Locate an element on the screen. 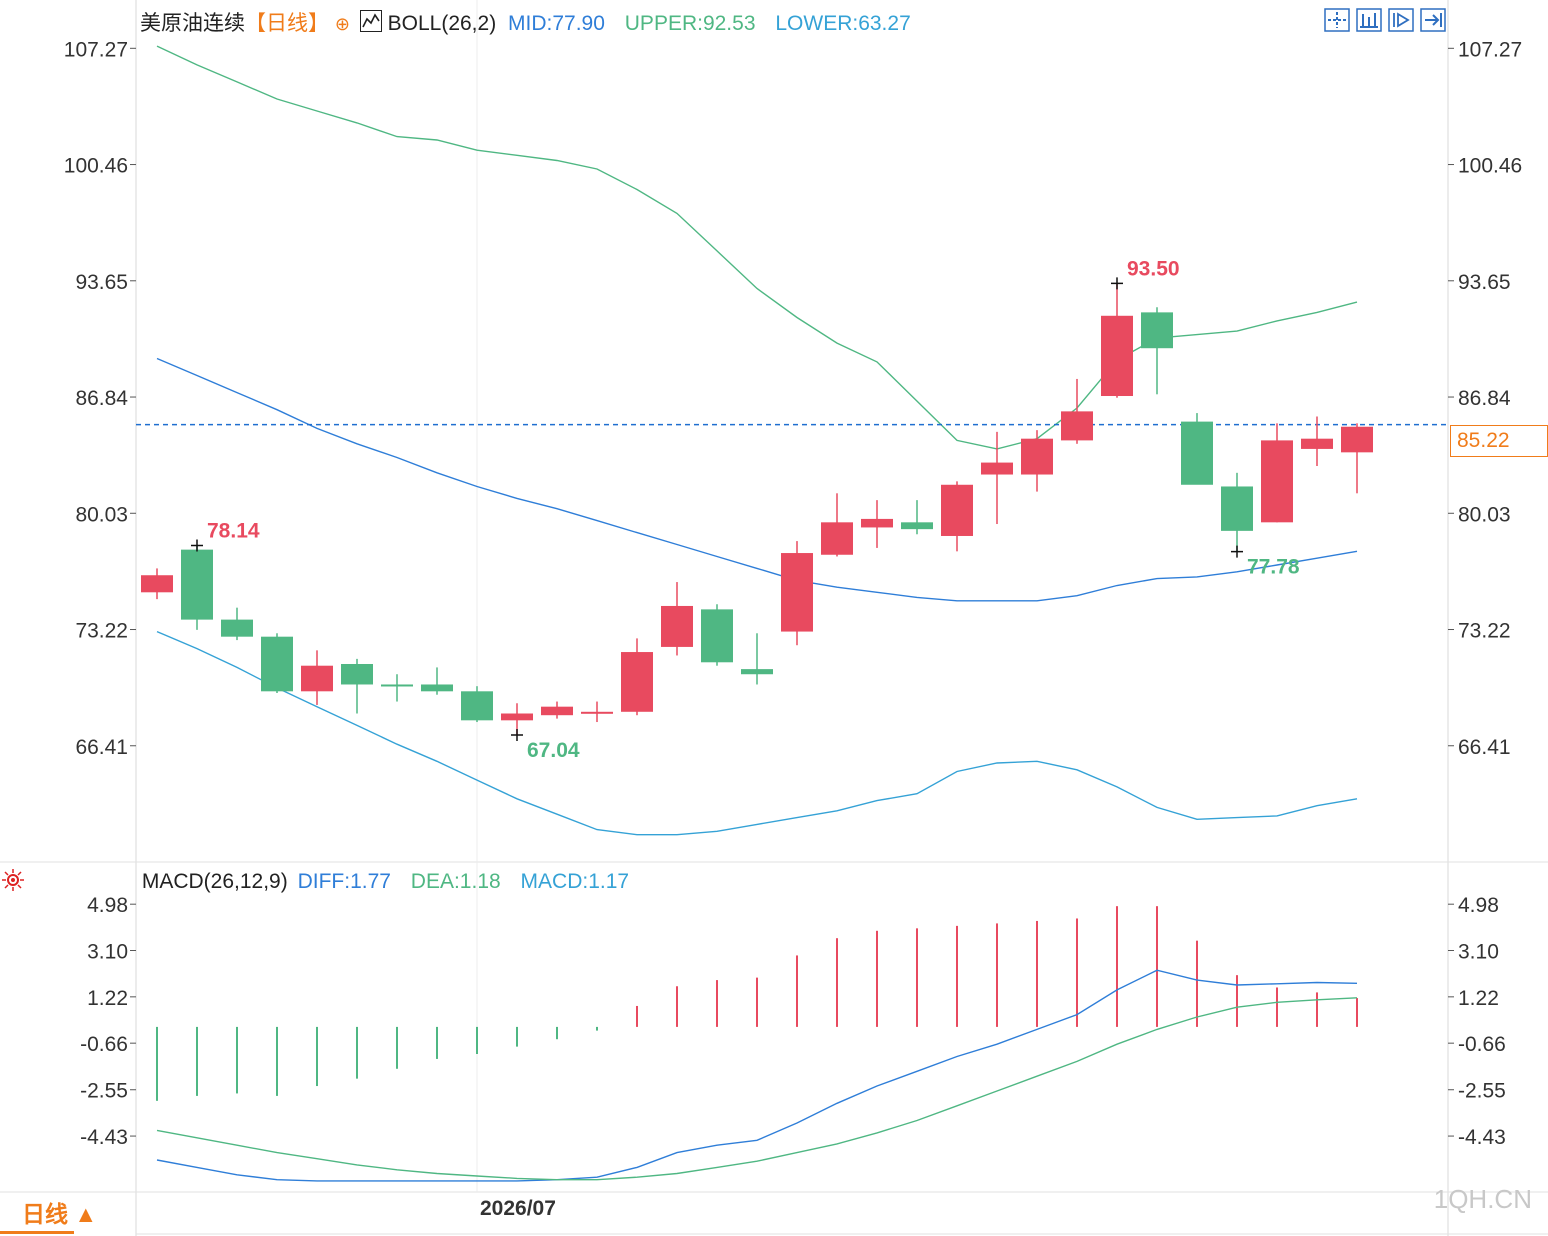  period-tab: 日线 ▲ is located at coordinates (67, 1214).